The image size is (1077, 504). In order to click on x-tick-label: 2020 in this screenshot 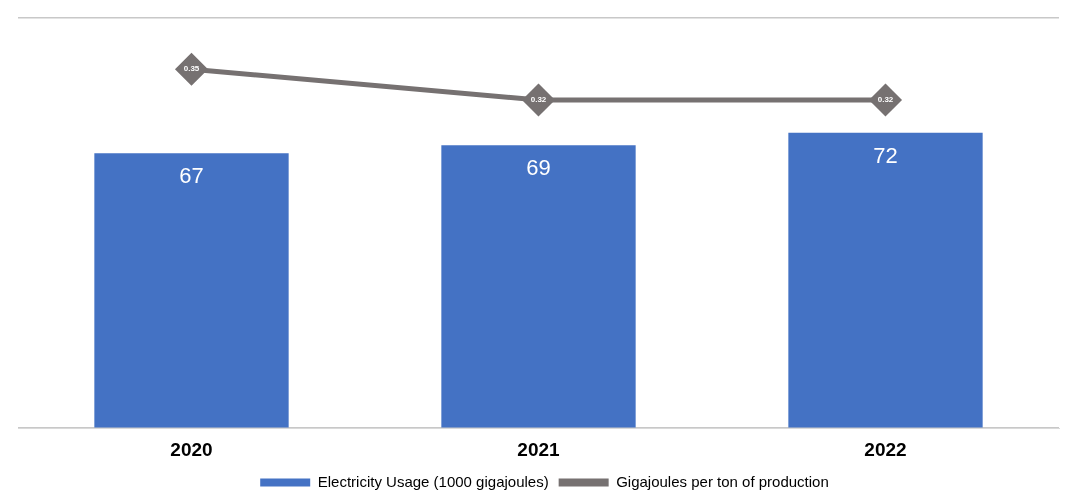, I will do `click(191, 449)`.